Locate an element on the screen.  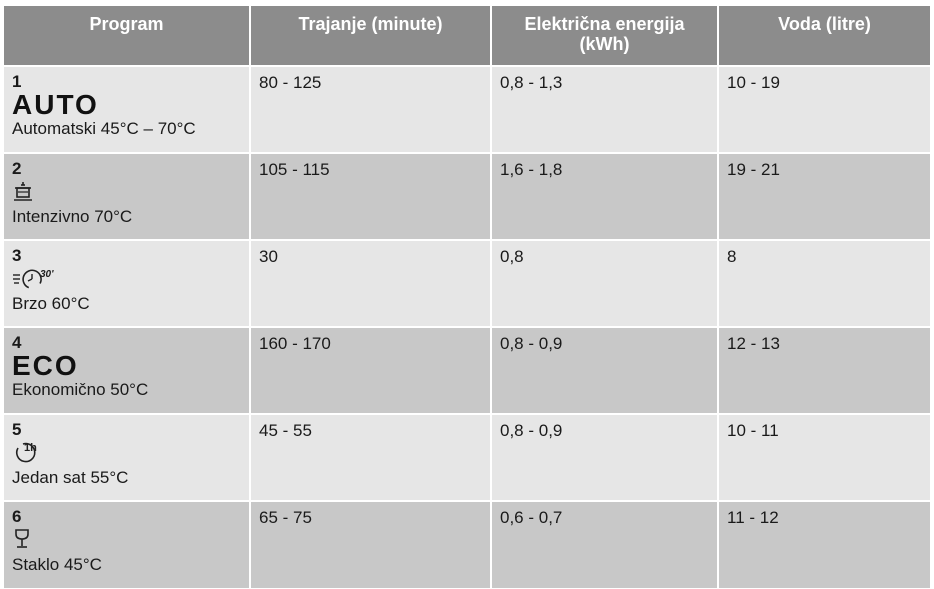
table-row: 3 30' Brzo 60°C 30 0,8 8 is located at coordinates (467, 283).